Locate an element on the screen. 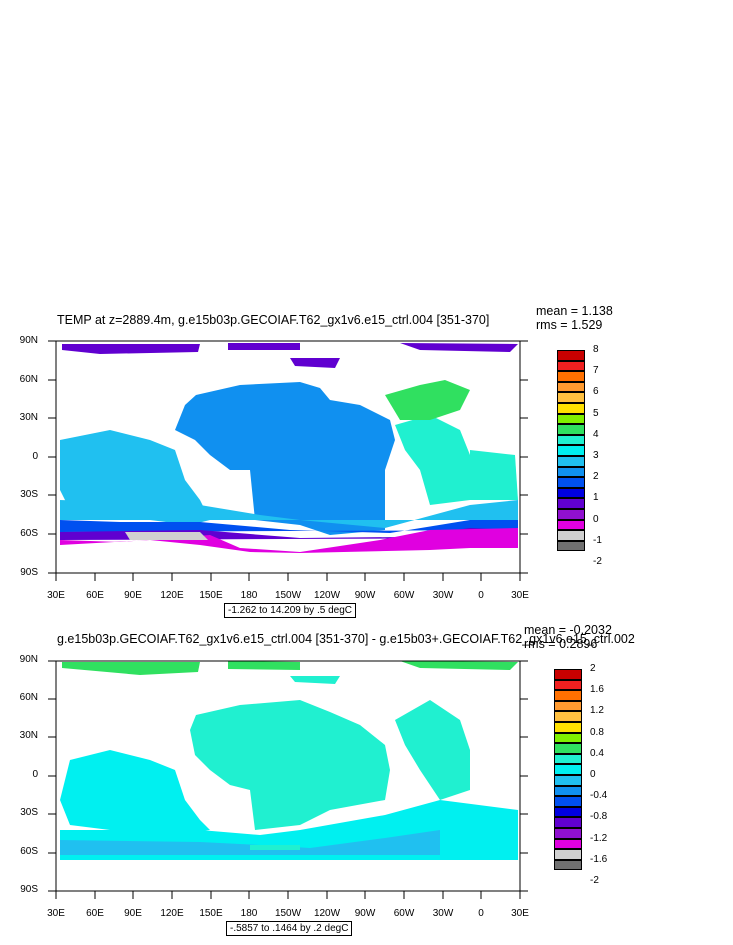  panel1-lat-label: 90N is located at coordinates (28, 340).